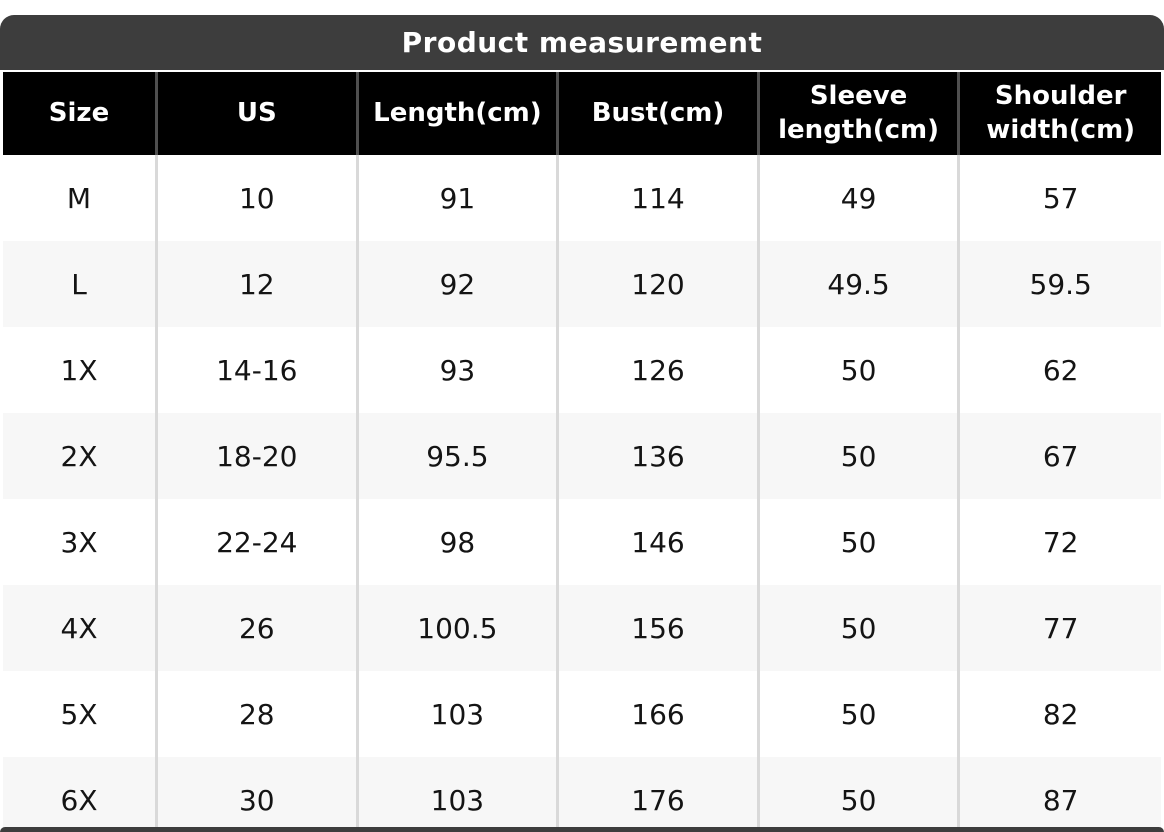 The image size is (1164, 832). Describe the element at coordinates (80, 198) in the screenshot. I see `table-cell: M` at that location.